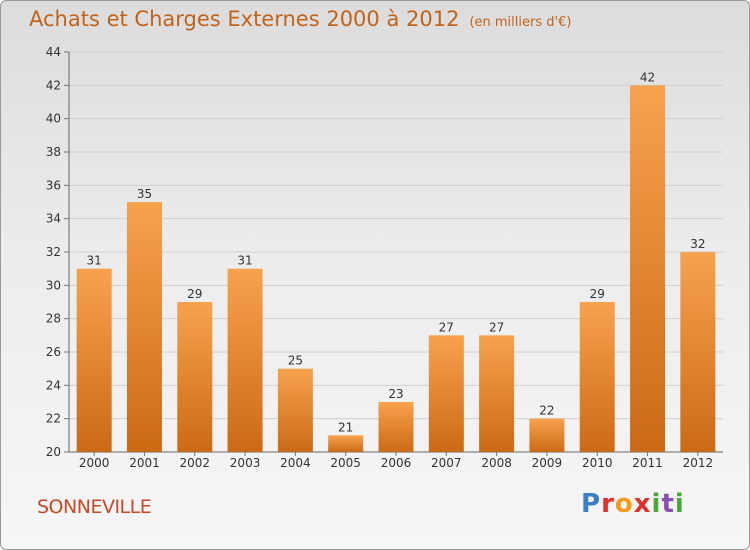 The width and height of the screenshot is (750, 550). I want to click on y-tick-labels: 20 22 24 26 28 30 32 34 36 38 40 42 44, so click(53, 252).